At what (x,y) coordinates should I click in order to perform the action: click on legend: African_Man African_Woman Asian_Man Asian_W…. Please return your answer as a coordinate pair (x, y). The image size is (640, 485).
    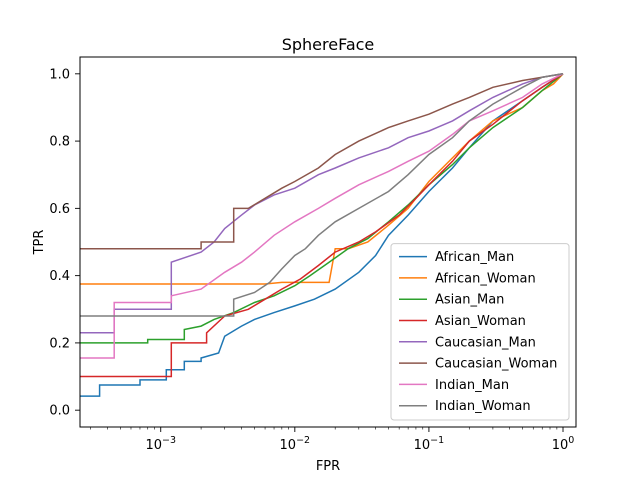
    Looking at the image, I should click on (480, 332).